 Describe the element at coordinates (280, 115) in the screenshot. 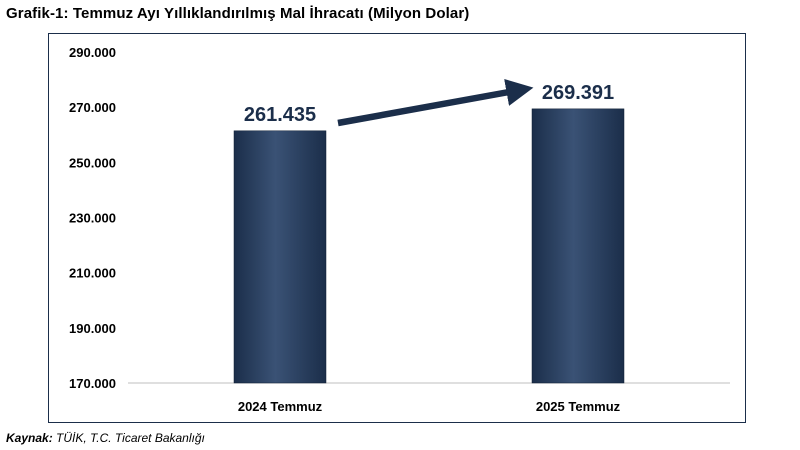

I see `bar-value-label: 261.435` at that location.